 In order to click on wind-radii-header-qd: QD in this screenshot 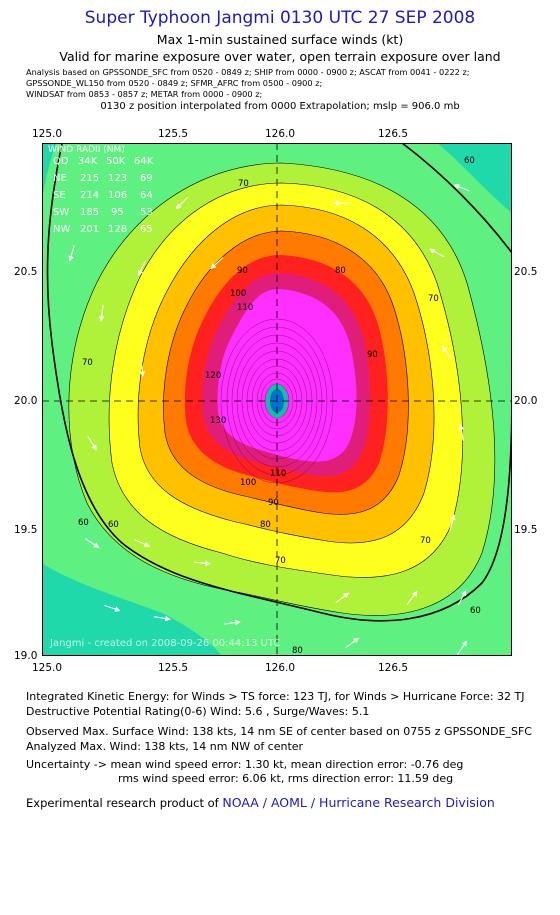, I will do `click(61, 161)`.